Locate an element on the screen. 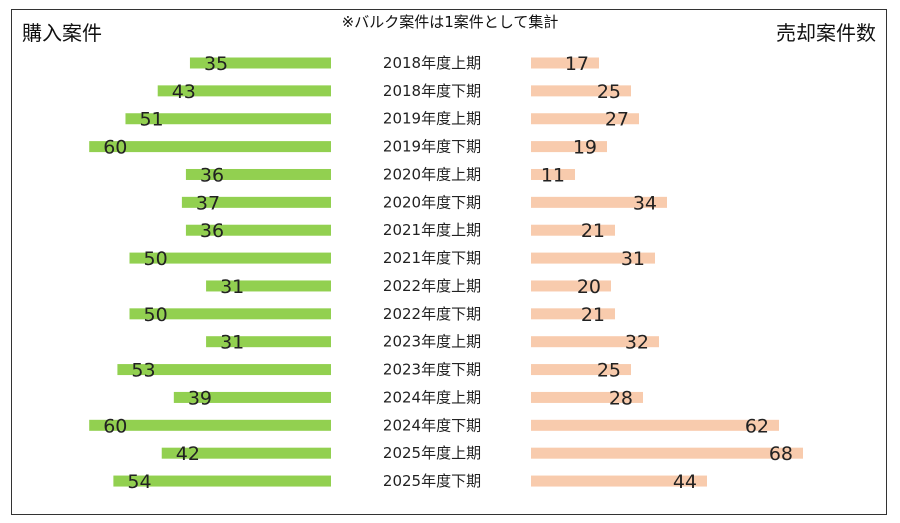  right-series-title: 売却案件数 is located at coordinates (826, 33).